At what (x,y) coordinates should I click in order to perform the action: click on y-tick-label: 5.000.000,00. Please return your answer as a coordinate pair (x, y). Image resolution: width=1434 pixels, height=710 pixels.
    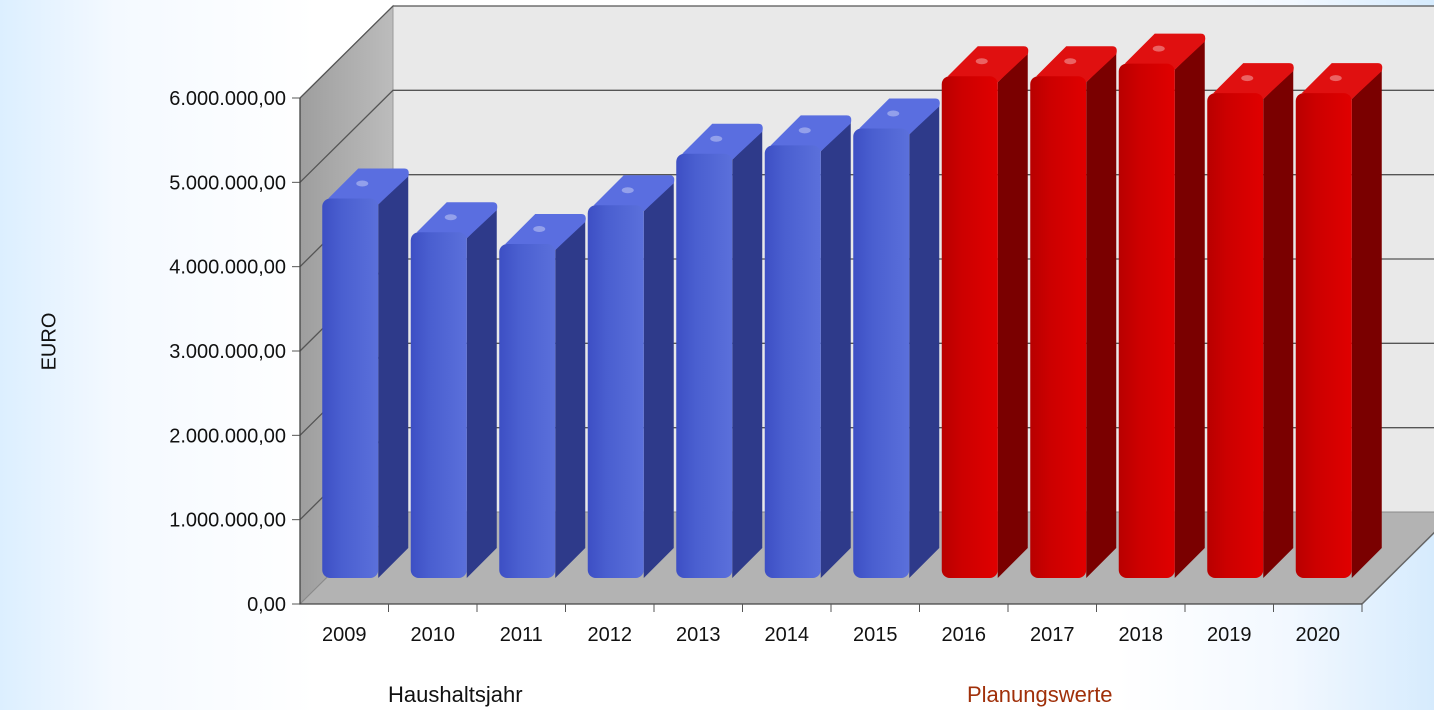
    Looking at the image, I should click on (227, 183).